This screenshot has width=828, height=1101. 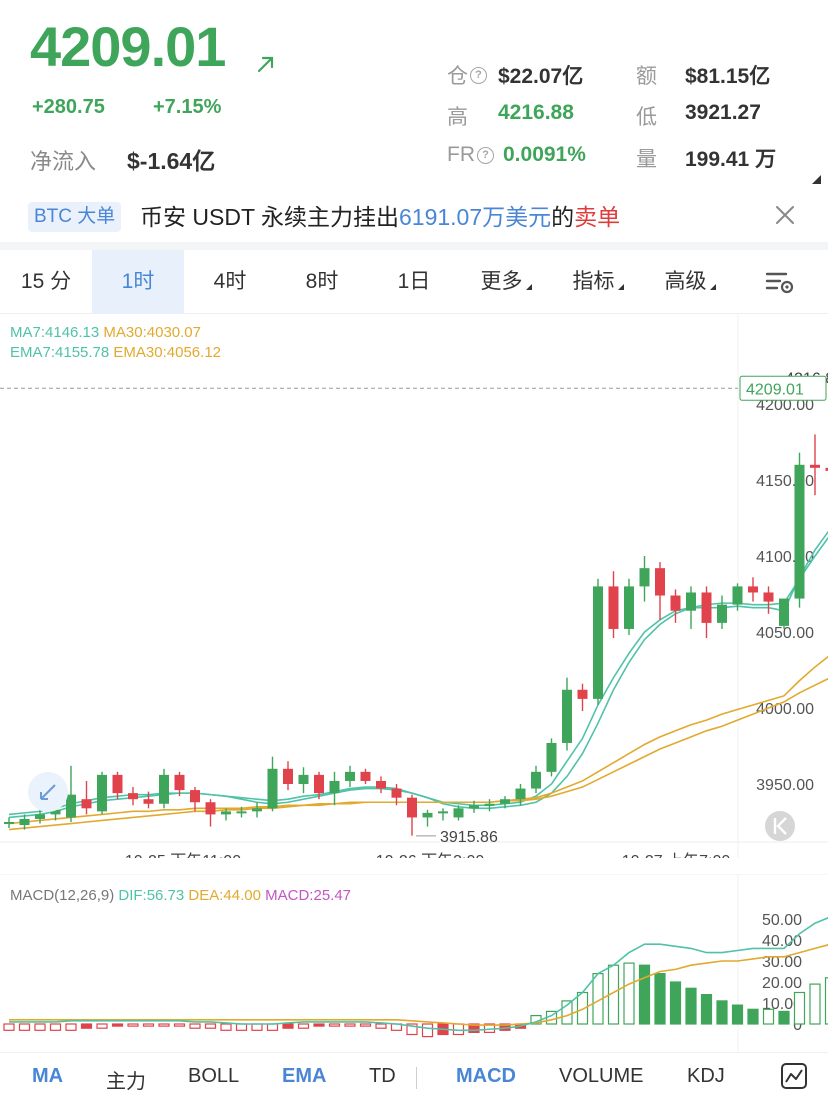 What do you see at coordinates (706, 1076) in the screenshot?
I see `ind-kdj: KDJ` at bounding box center [706, 1076].